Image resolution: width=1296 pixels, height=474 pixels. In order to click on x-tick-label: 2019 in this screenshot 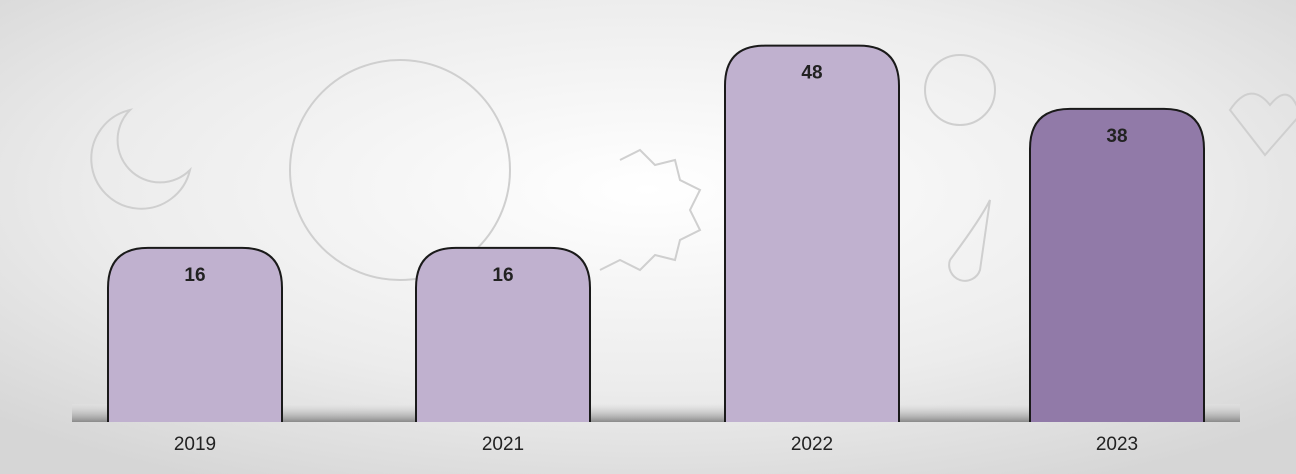, I will do `click(195, 444)`.